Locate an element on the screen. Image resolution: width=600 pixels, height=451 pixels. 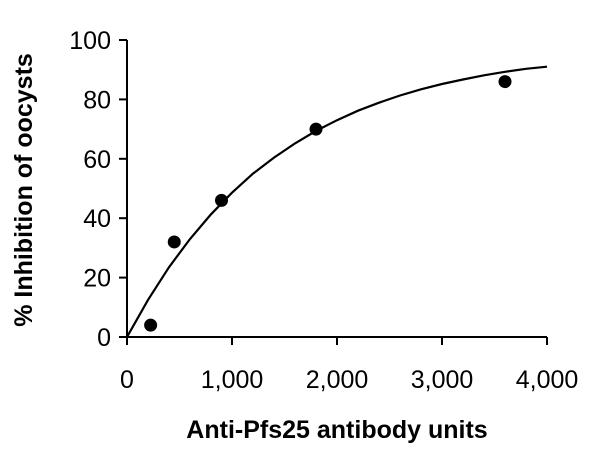
x-tick-label: 3,000 is located at coordinates (442, 380).